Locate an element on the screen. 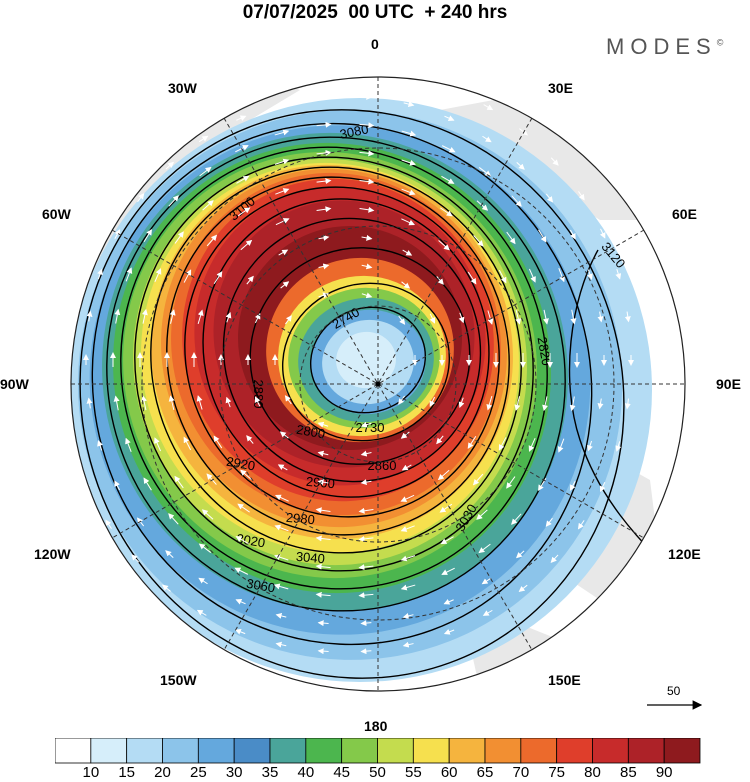 This screenshot has width=750, height=782. lon-label-30e: 30E is located at coordinates (560, 88).